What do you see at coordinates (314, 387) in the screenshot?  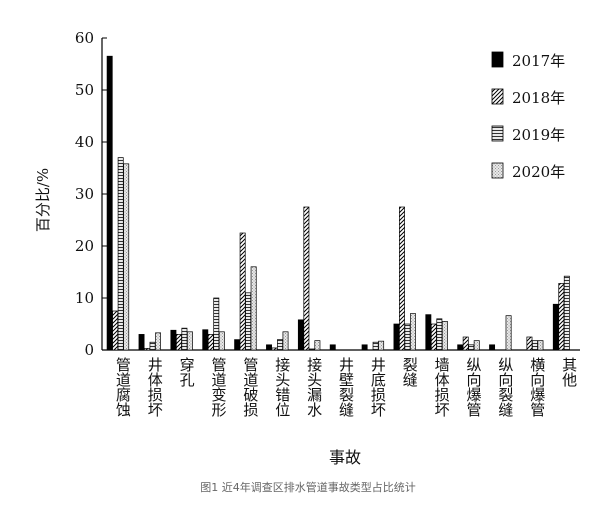 I see `x-tick-label: 接头漏水` at bounding box center [314, 387].